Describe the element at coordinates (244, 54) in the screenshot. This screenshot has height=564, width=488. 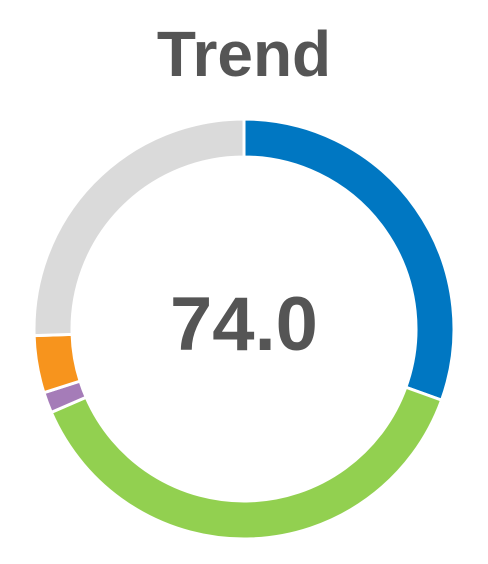
I see `chart-title: Trend` at that location.